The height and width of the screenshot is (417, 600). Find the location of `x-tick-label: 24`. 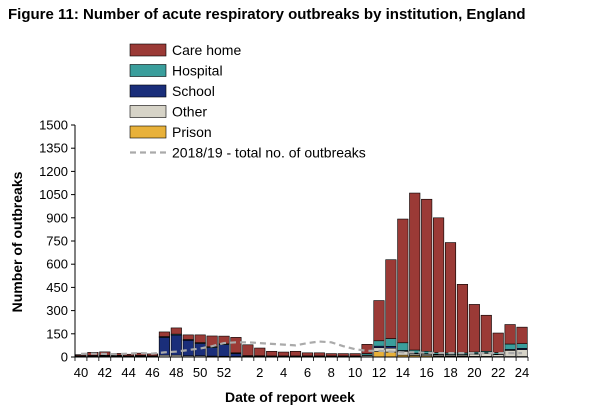

x-tick-label: 24 is located at coordinates (522, 372).